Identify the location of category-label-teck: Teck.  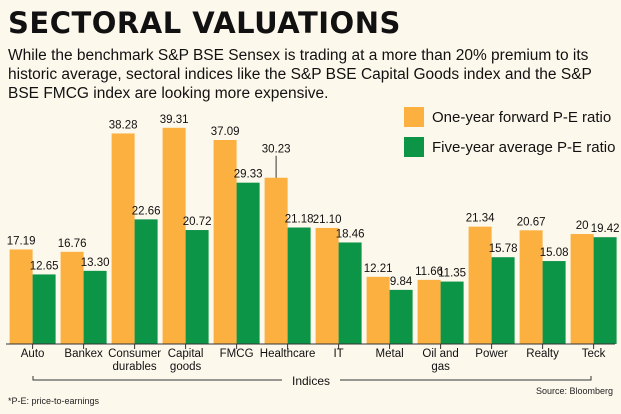
(594, 354).